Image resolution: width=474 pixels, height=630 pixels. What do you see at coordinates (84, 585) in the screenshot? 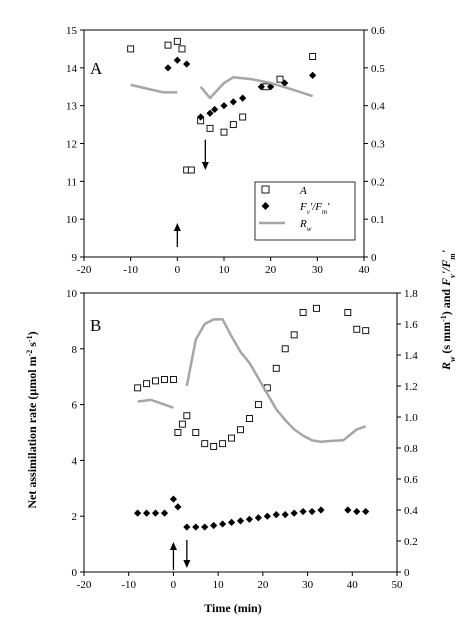
I see `panel-b-x-tick-label: -20` at bounding box center [84, 585].